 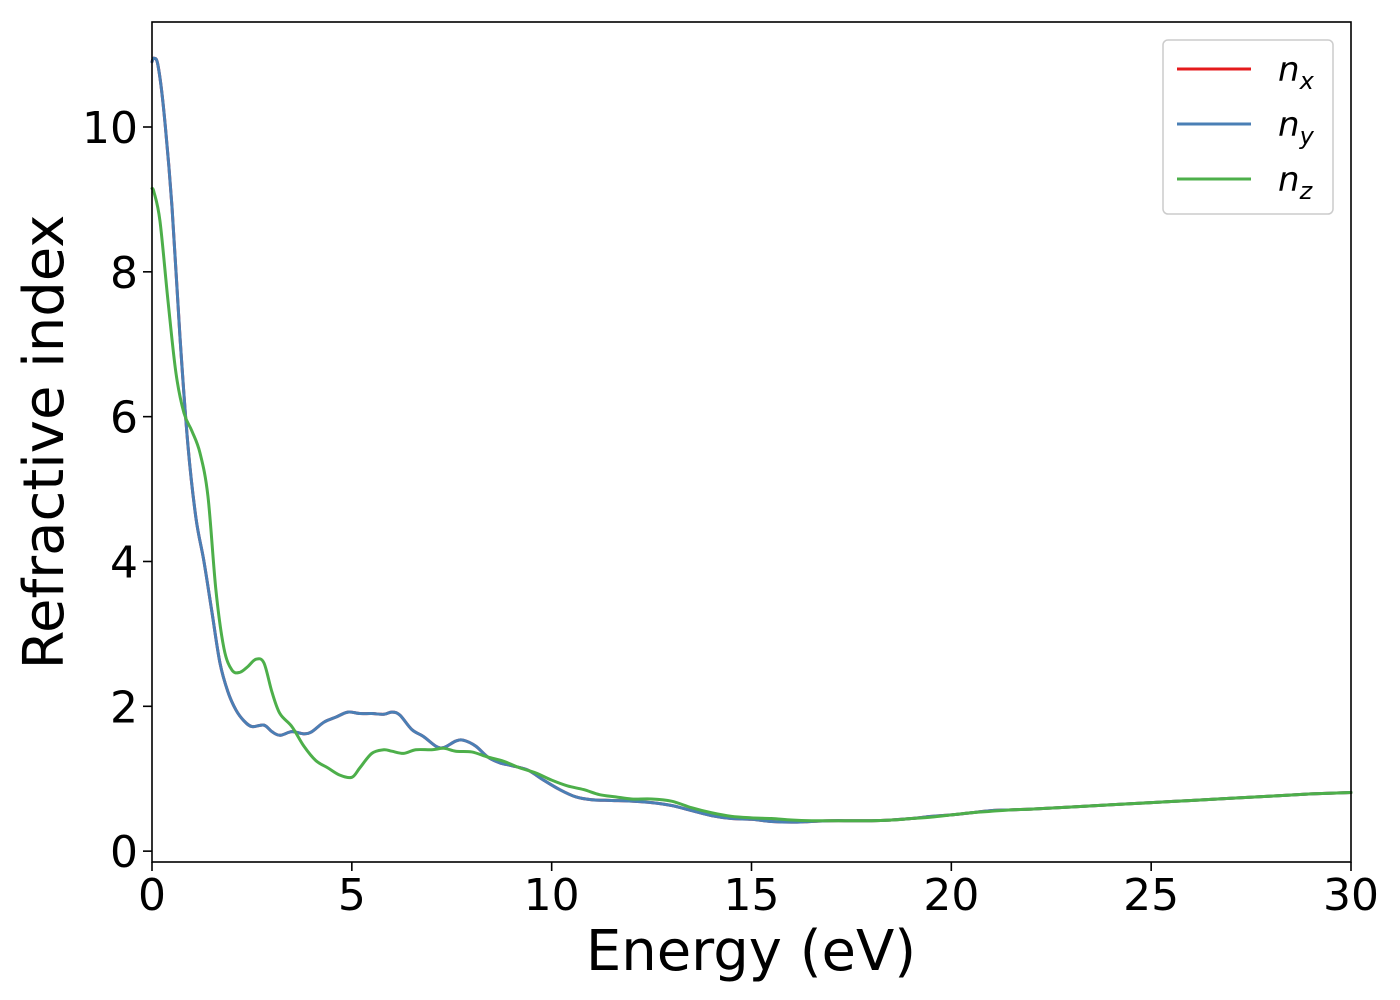 I want to click on y-tick-label: 2, so click(x=124, y=707).